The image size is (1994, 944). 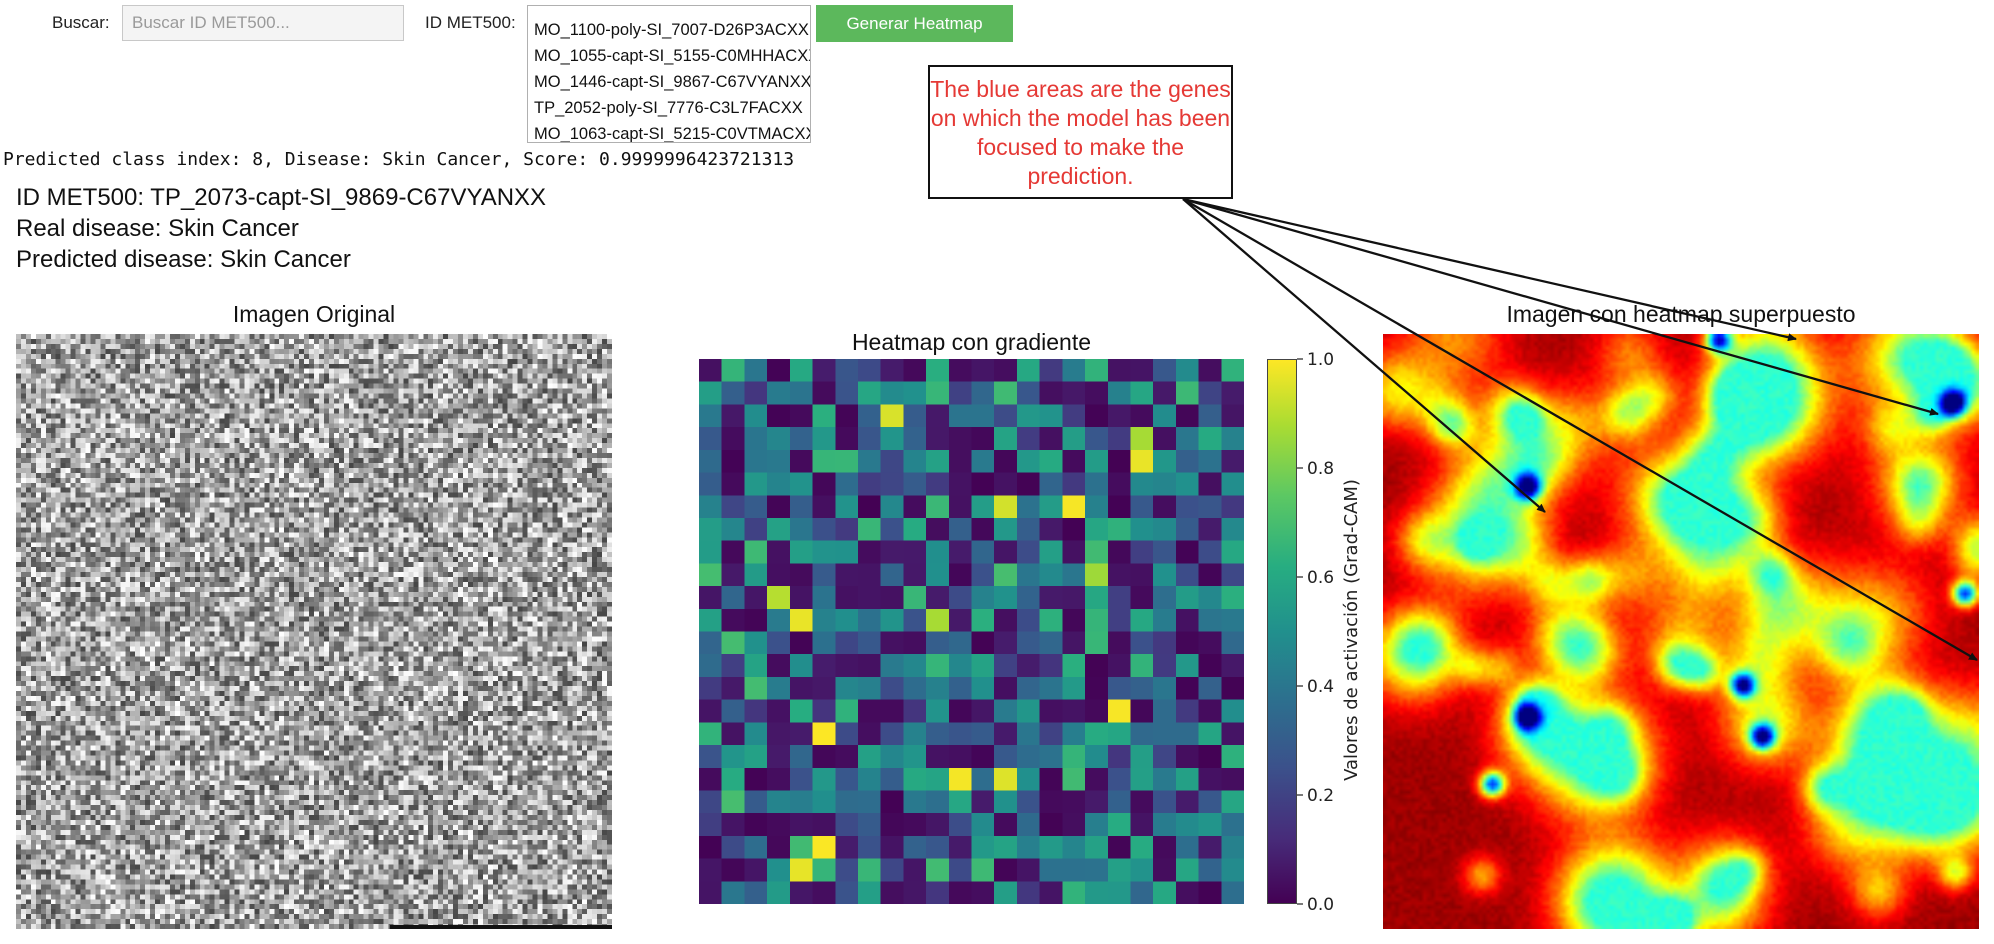 I want to click on real-disease-line: Real disease: Skin Cancer, so click(x=157, y=228).